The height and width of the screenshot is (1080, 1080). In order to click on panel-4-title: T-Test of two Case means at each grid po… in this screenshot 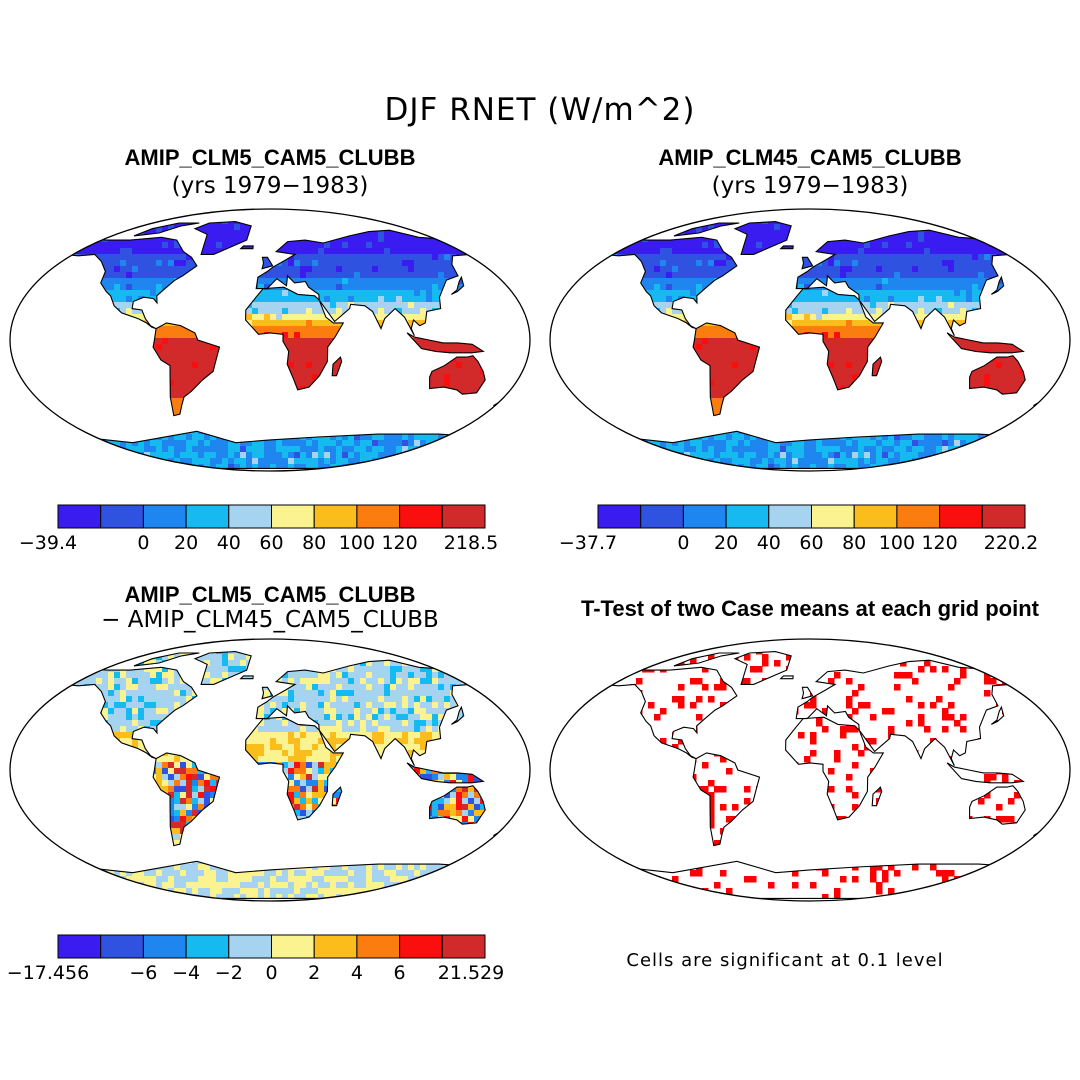, I will do `click(809, 608)`.